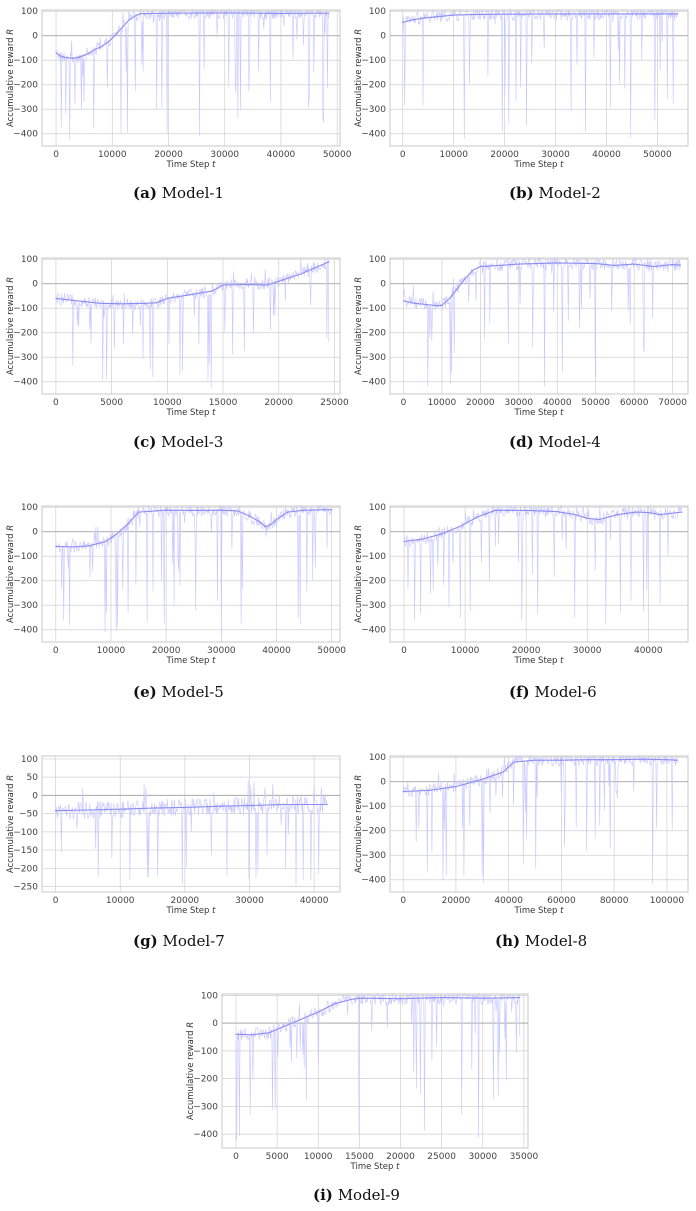  I want to click on x-tick-label: 10000, so click(111, 651).